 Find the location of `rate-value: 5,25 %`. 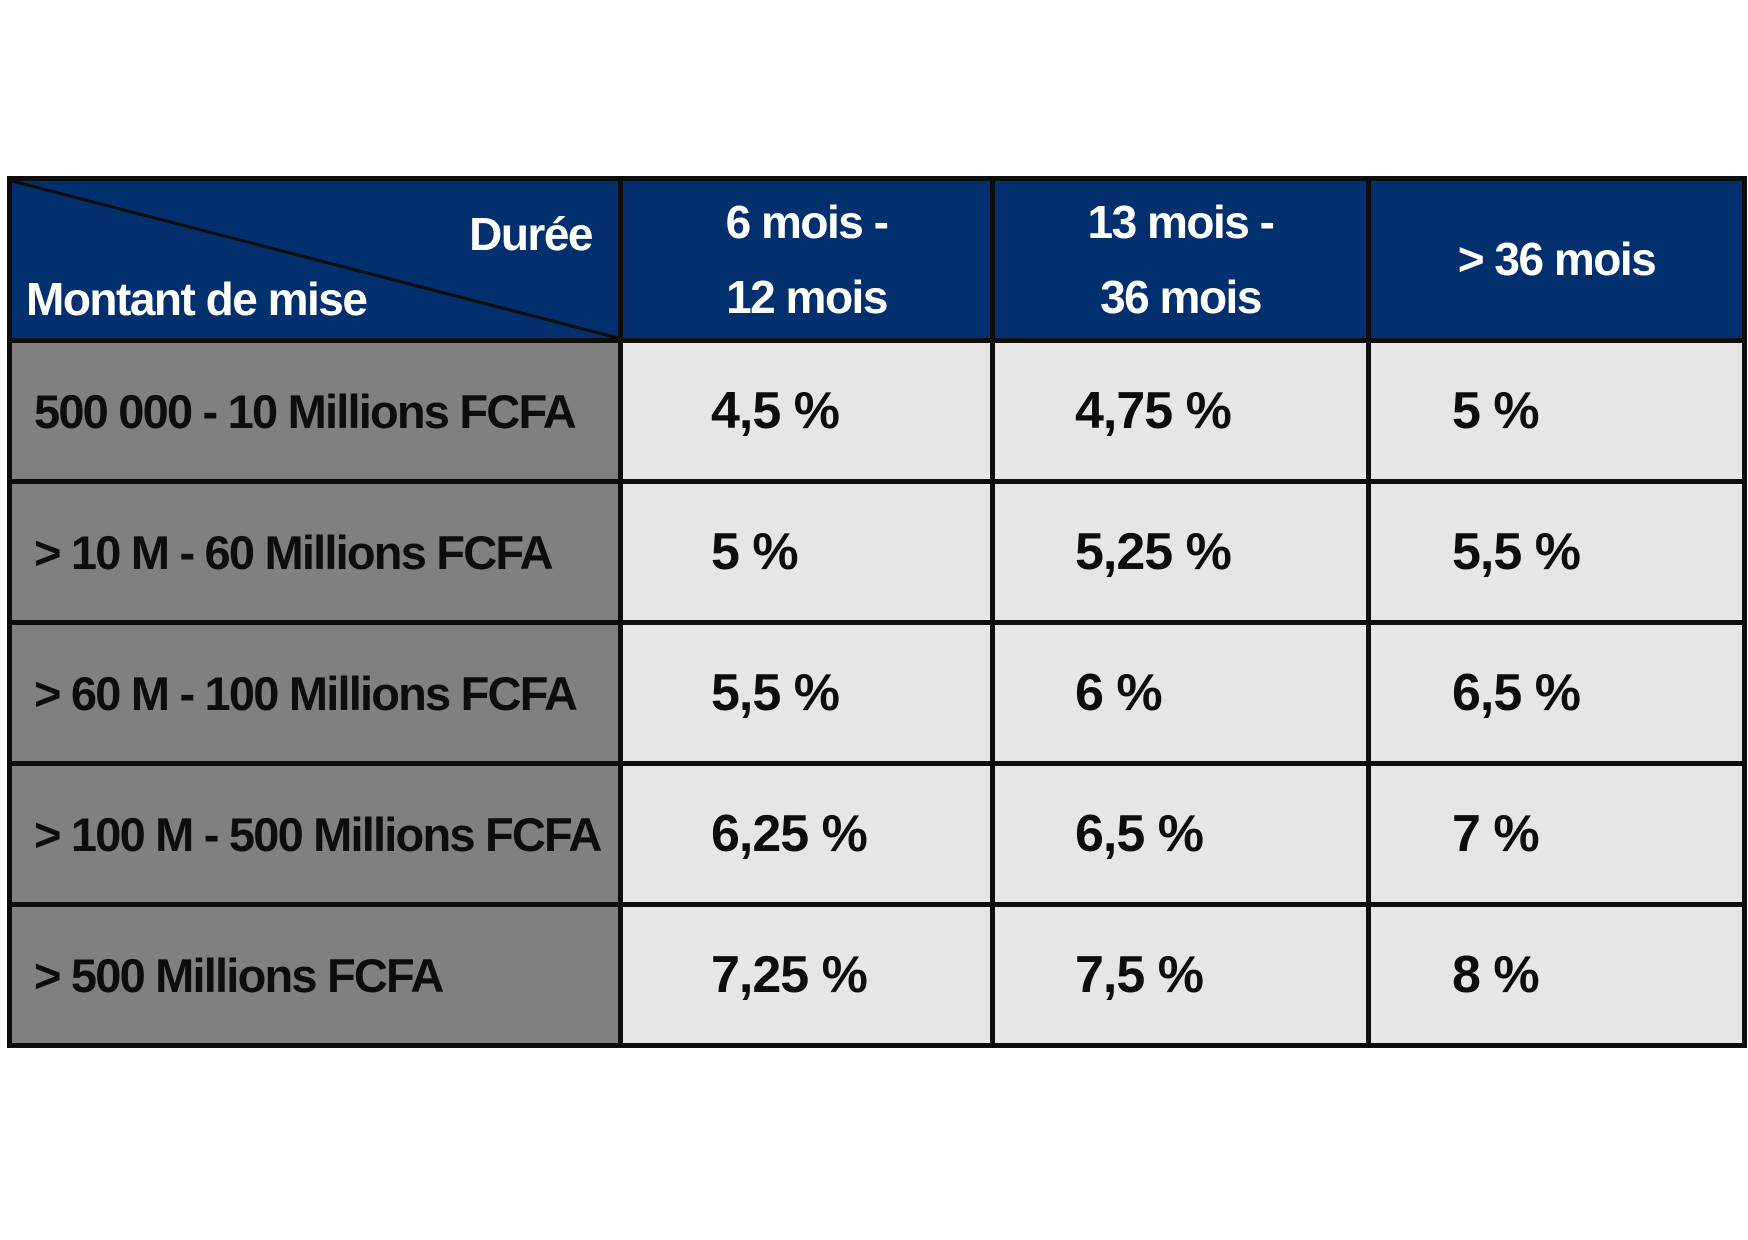

rate-value: 5,25 % is located at coordinates (1153, 552).